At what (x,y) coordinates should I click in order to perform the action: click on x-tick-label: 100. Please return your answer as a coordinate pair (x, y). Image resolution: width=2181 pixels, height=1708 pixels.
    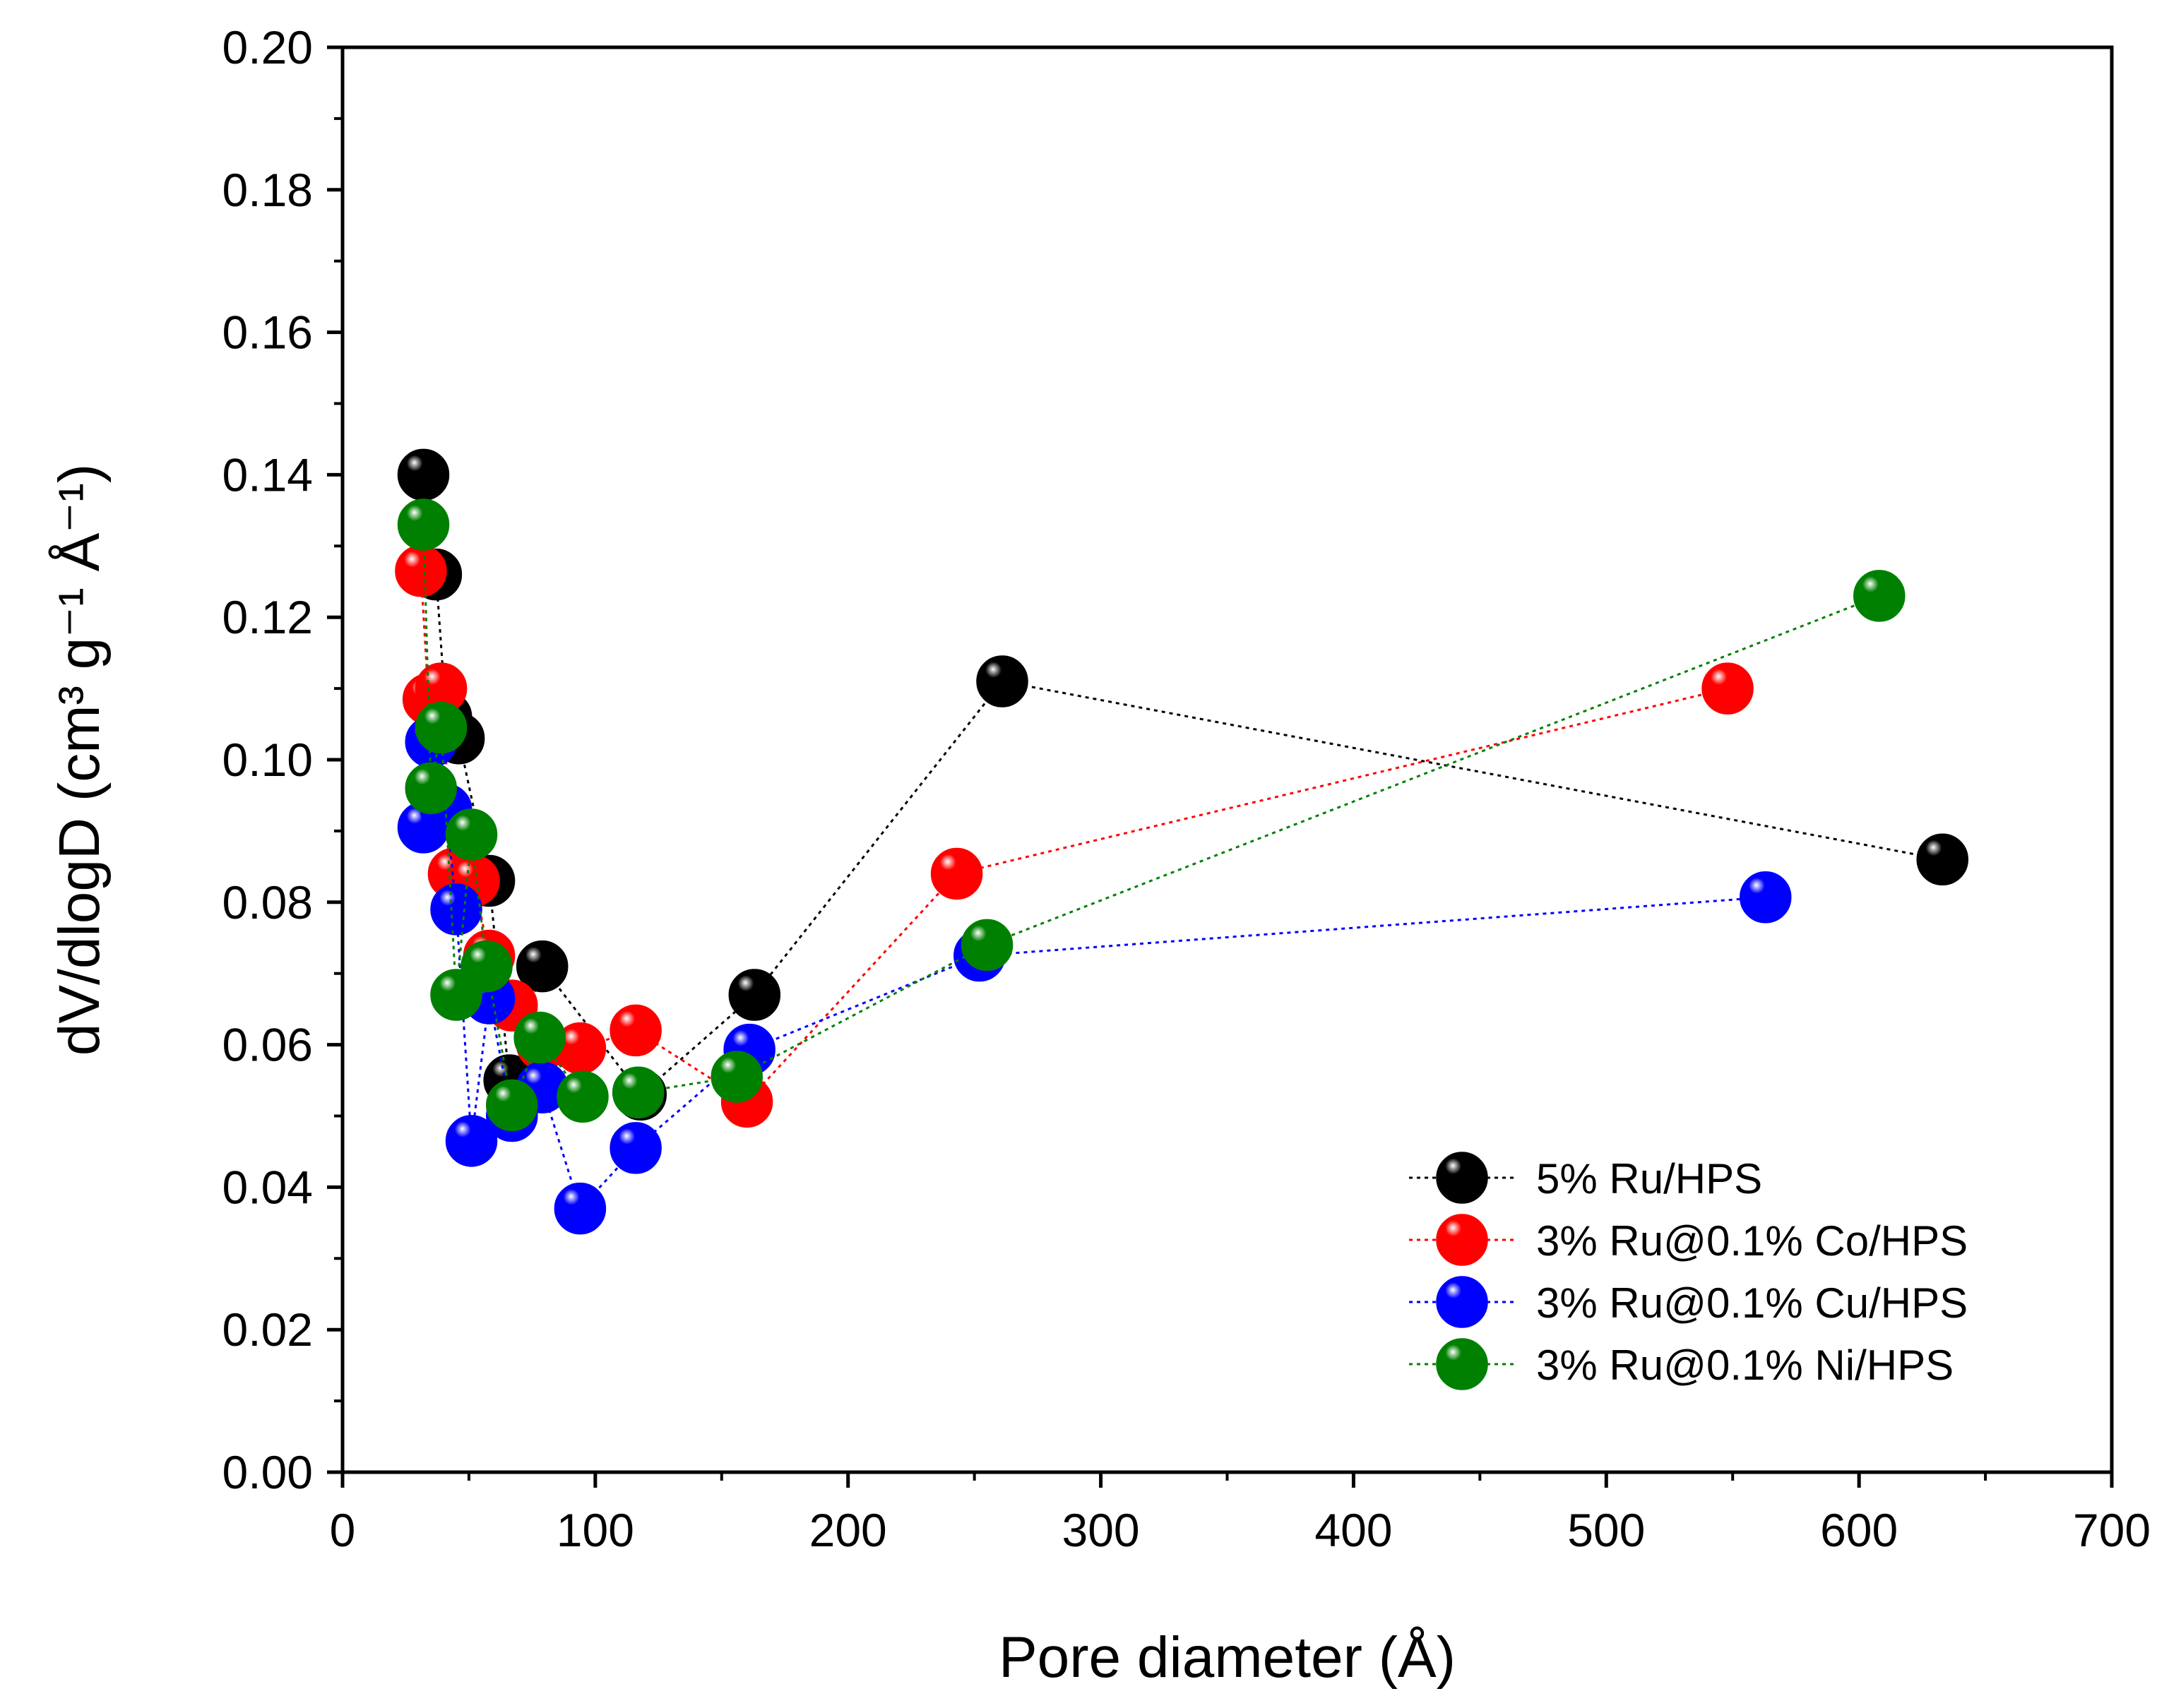
    Looking at the image, I should click on (595, 1530).